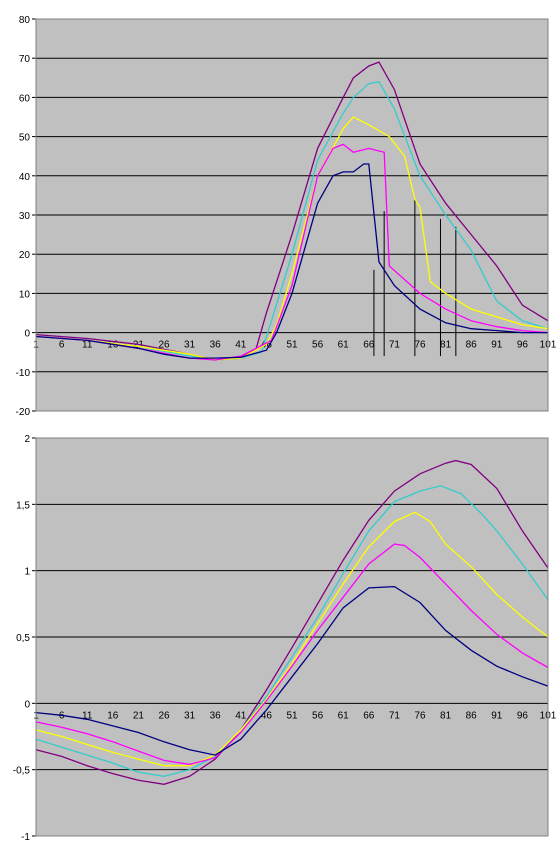 This screenshot has height=845, width=557. Describe the element at coordinates (23, 373) in the screenshot. I see `y-tick-label: -10` at that location.